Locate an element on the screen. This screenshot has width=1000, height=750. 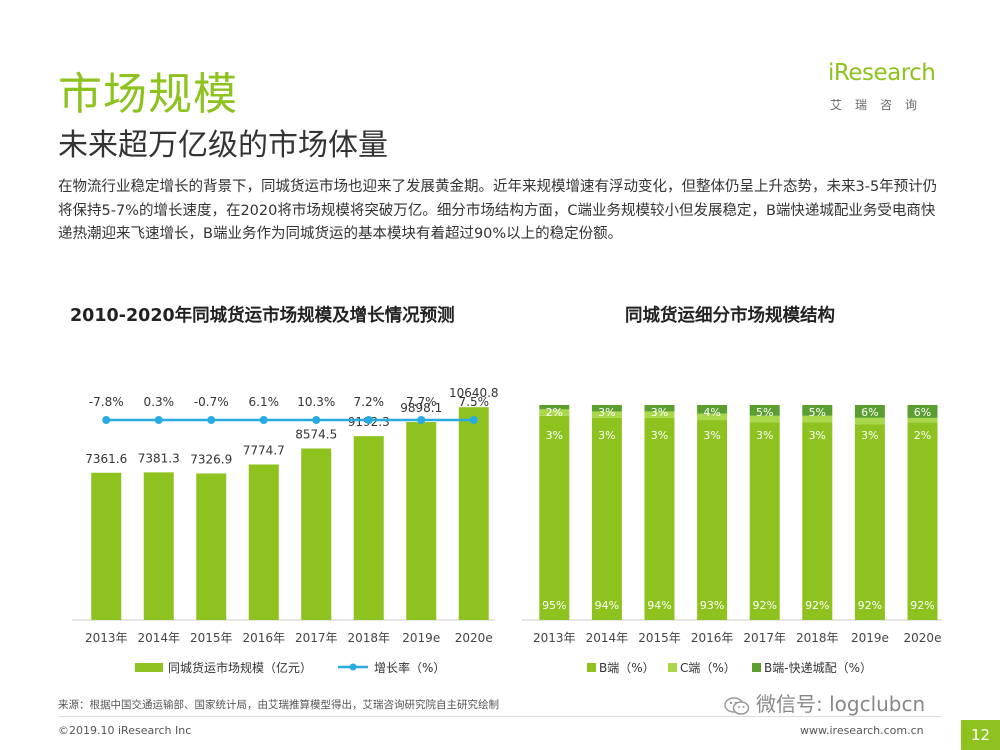
wechat-text: 微信号: logclubcn is located at coordinates (841, 704).